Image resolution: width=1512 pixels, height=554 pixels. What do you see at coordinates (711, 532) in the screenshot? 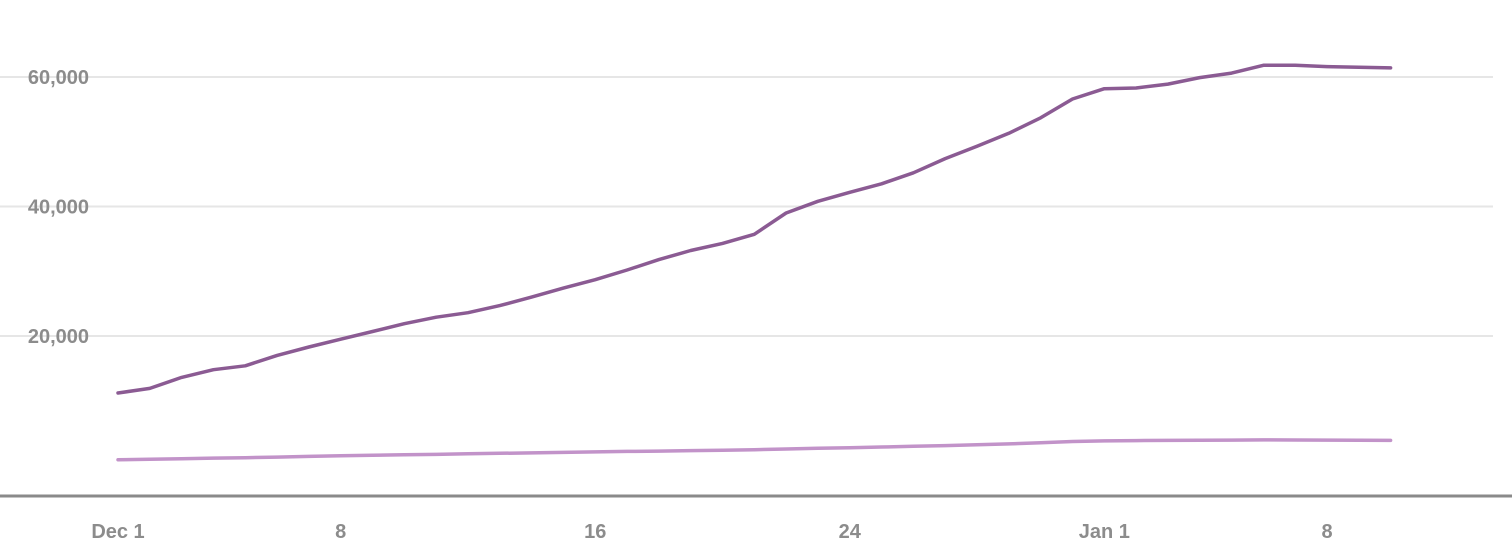
I see `x-axis-tick-labels: Dec 1 8 16 24 Jan 1 8` at bounding box center [711, 532].